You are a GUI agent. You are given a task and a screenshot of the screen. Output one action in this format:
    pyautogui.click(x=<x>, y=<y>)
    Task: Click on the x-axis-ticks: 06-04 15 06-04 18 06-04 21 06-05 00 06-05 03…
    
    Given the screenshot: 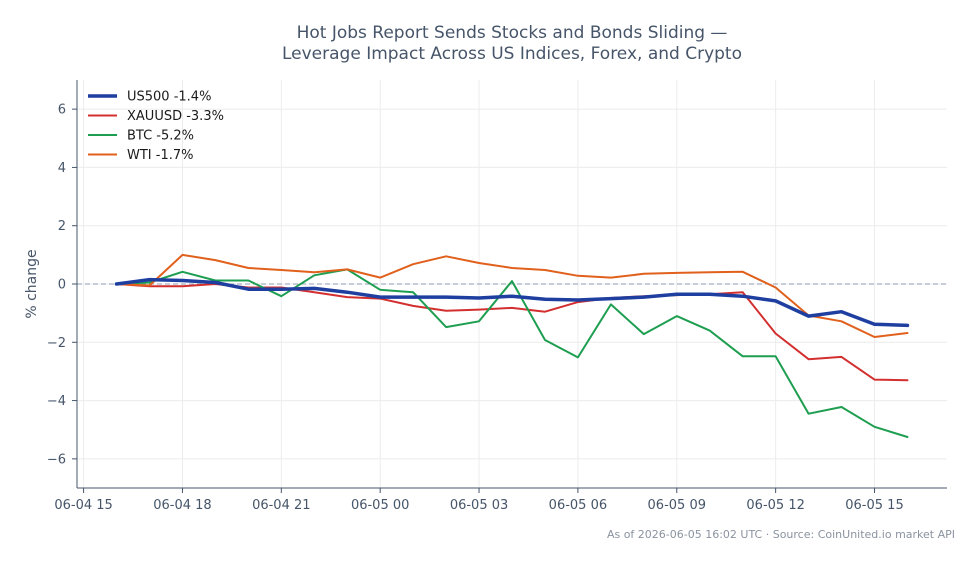 What is the action you would take?
    pyautogui.click(x=479, y=500)
    